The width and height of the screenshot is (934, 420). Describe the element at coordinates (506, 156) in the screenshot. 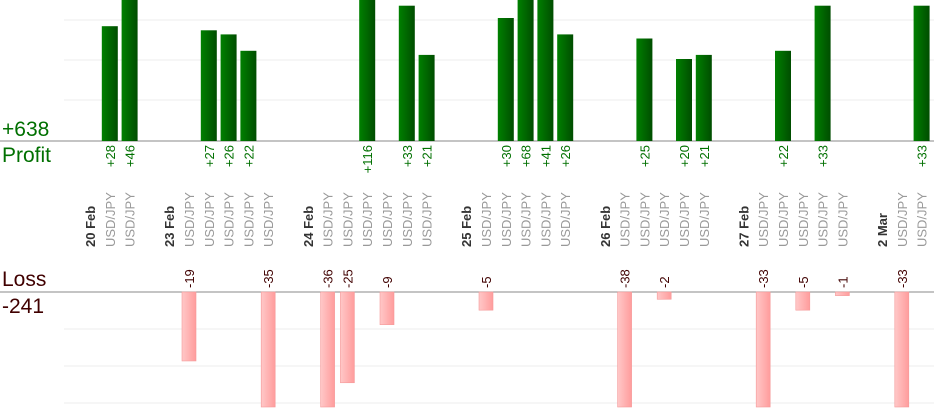

I see `profit-value-label: +30` at that location.